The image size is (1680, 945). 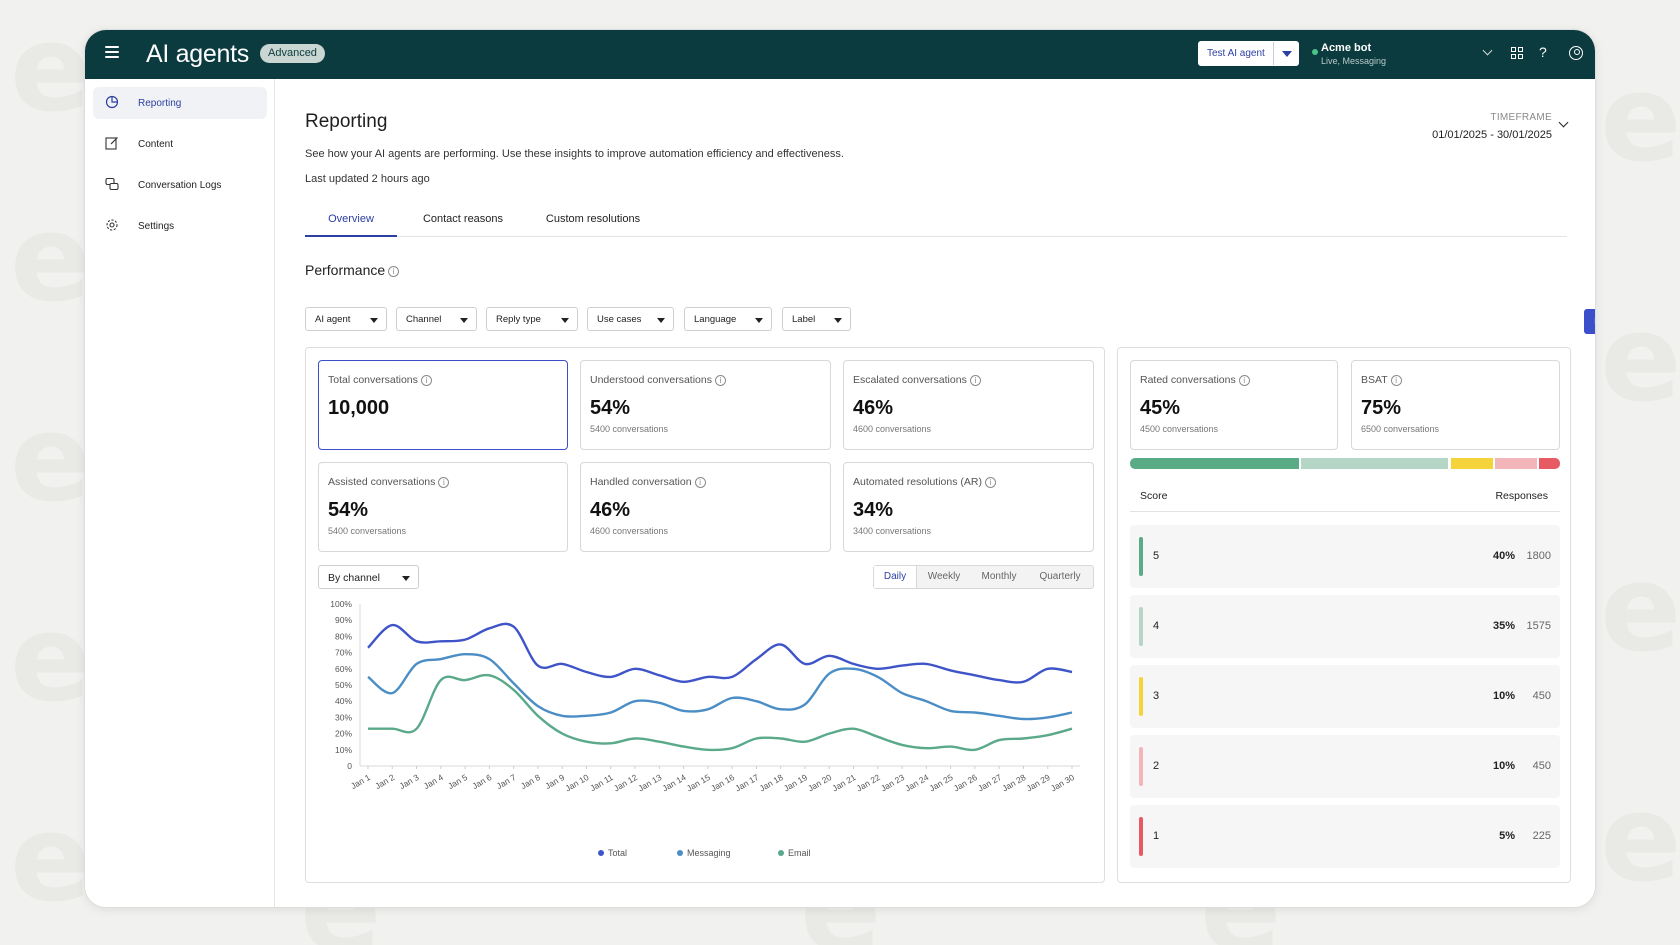 I want to click on responses-header: Responses, so click(x=1521, y=496).